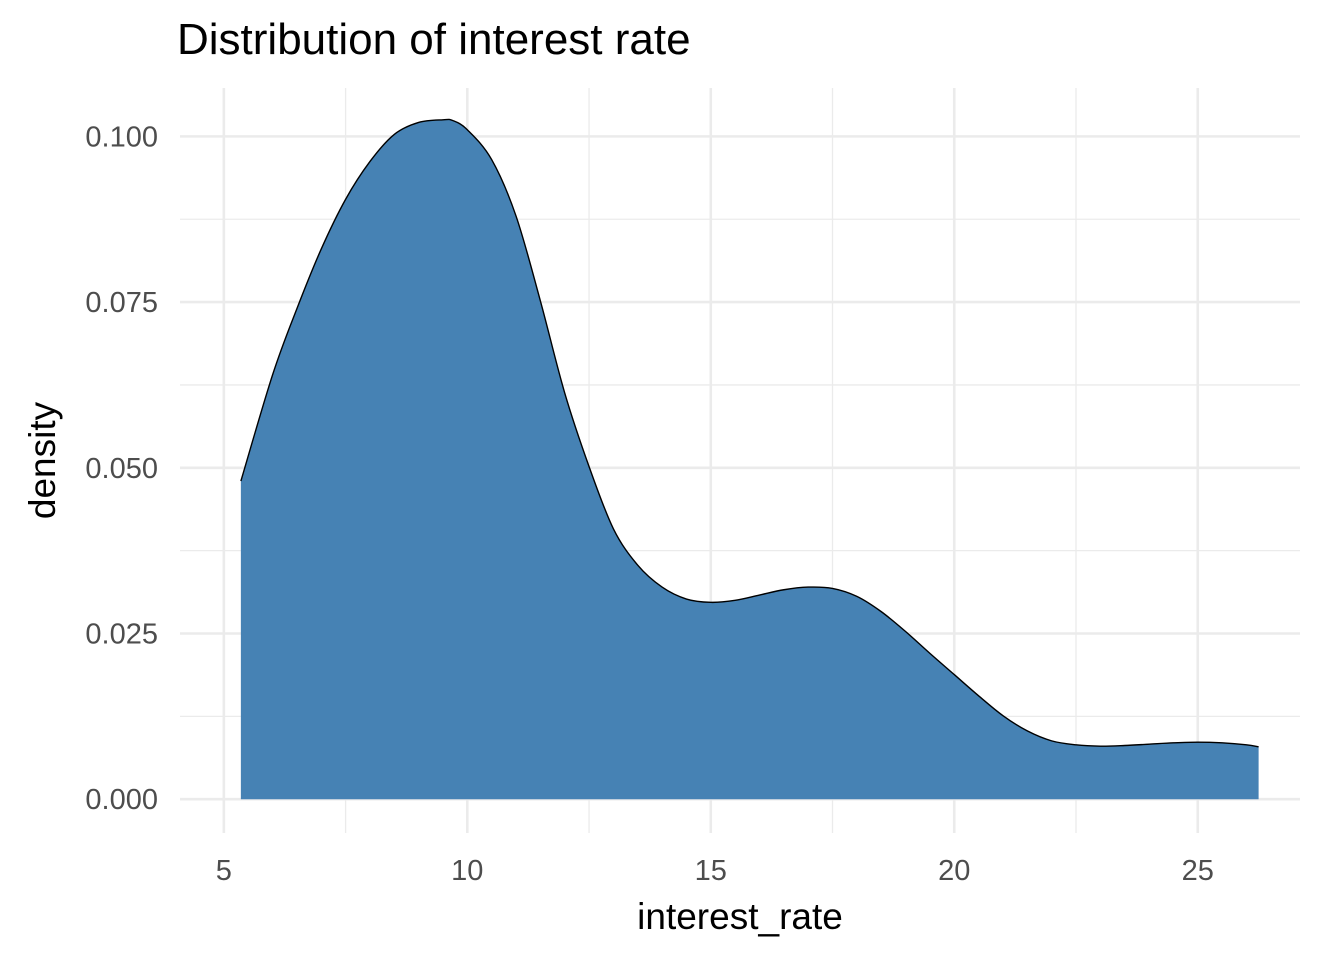  What do you see at coordinates (740, 916) in the screenshot?
I see `x-axis-title: interest_rate` at bounding box center [740, 916].